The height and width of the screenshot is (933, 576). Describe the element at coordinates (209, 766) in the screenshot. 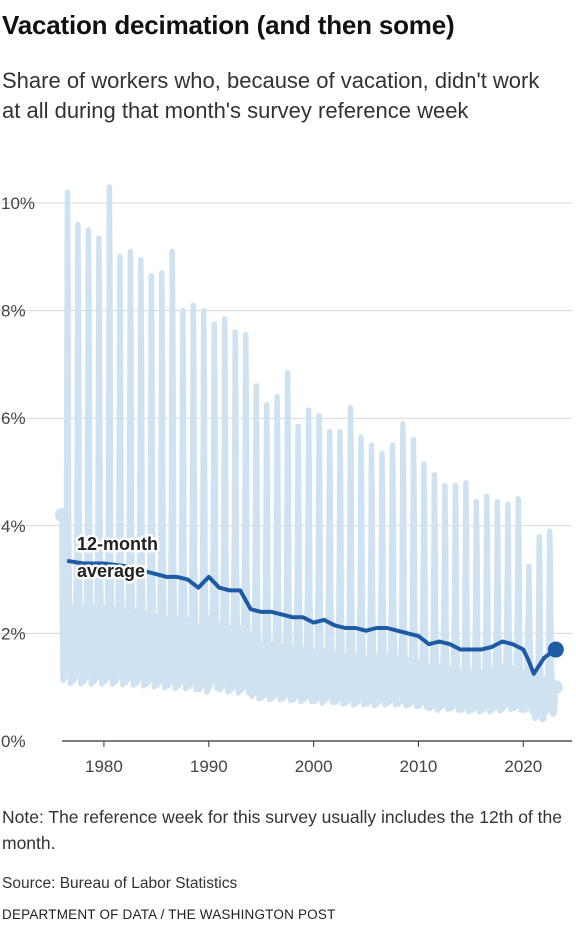

I see `x-tick-label: 1990` at that location.